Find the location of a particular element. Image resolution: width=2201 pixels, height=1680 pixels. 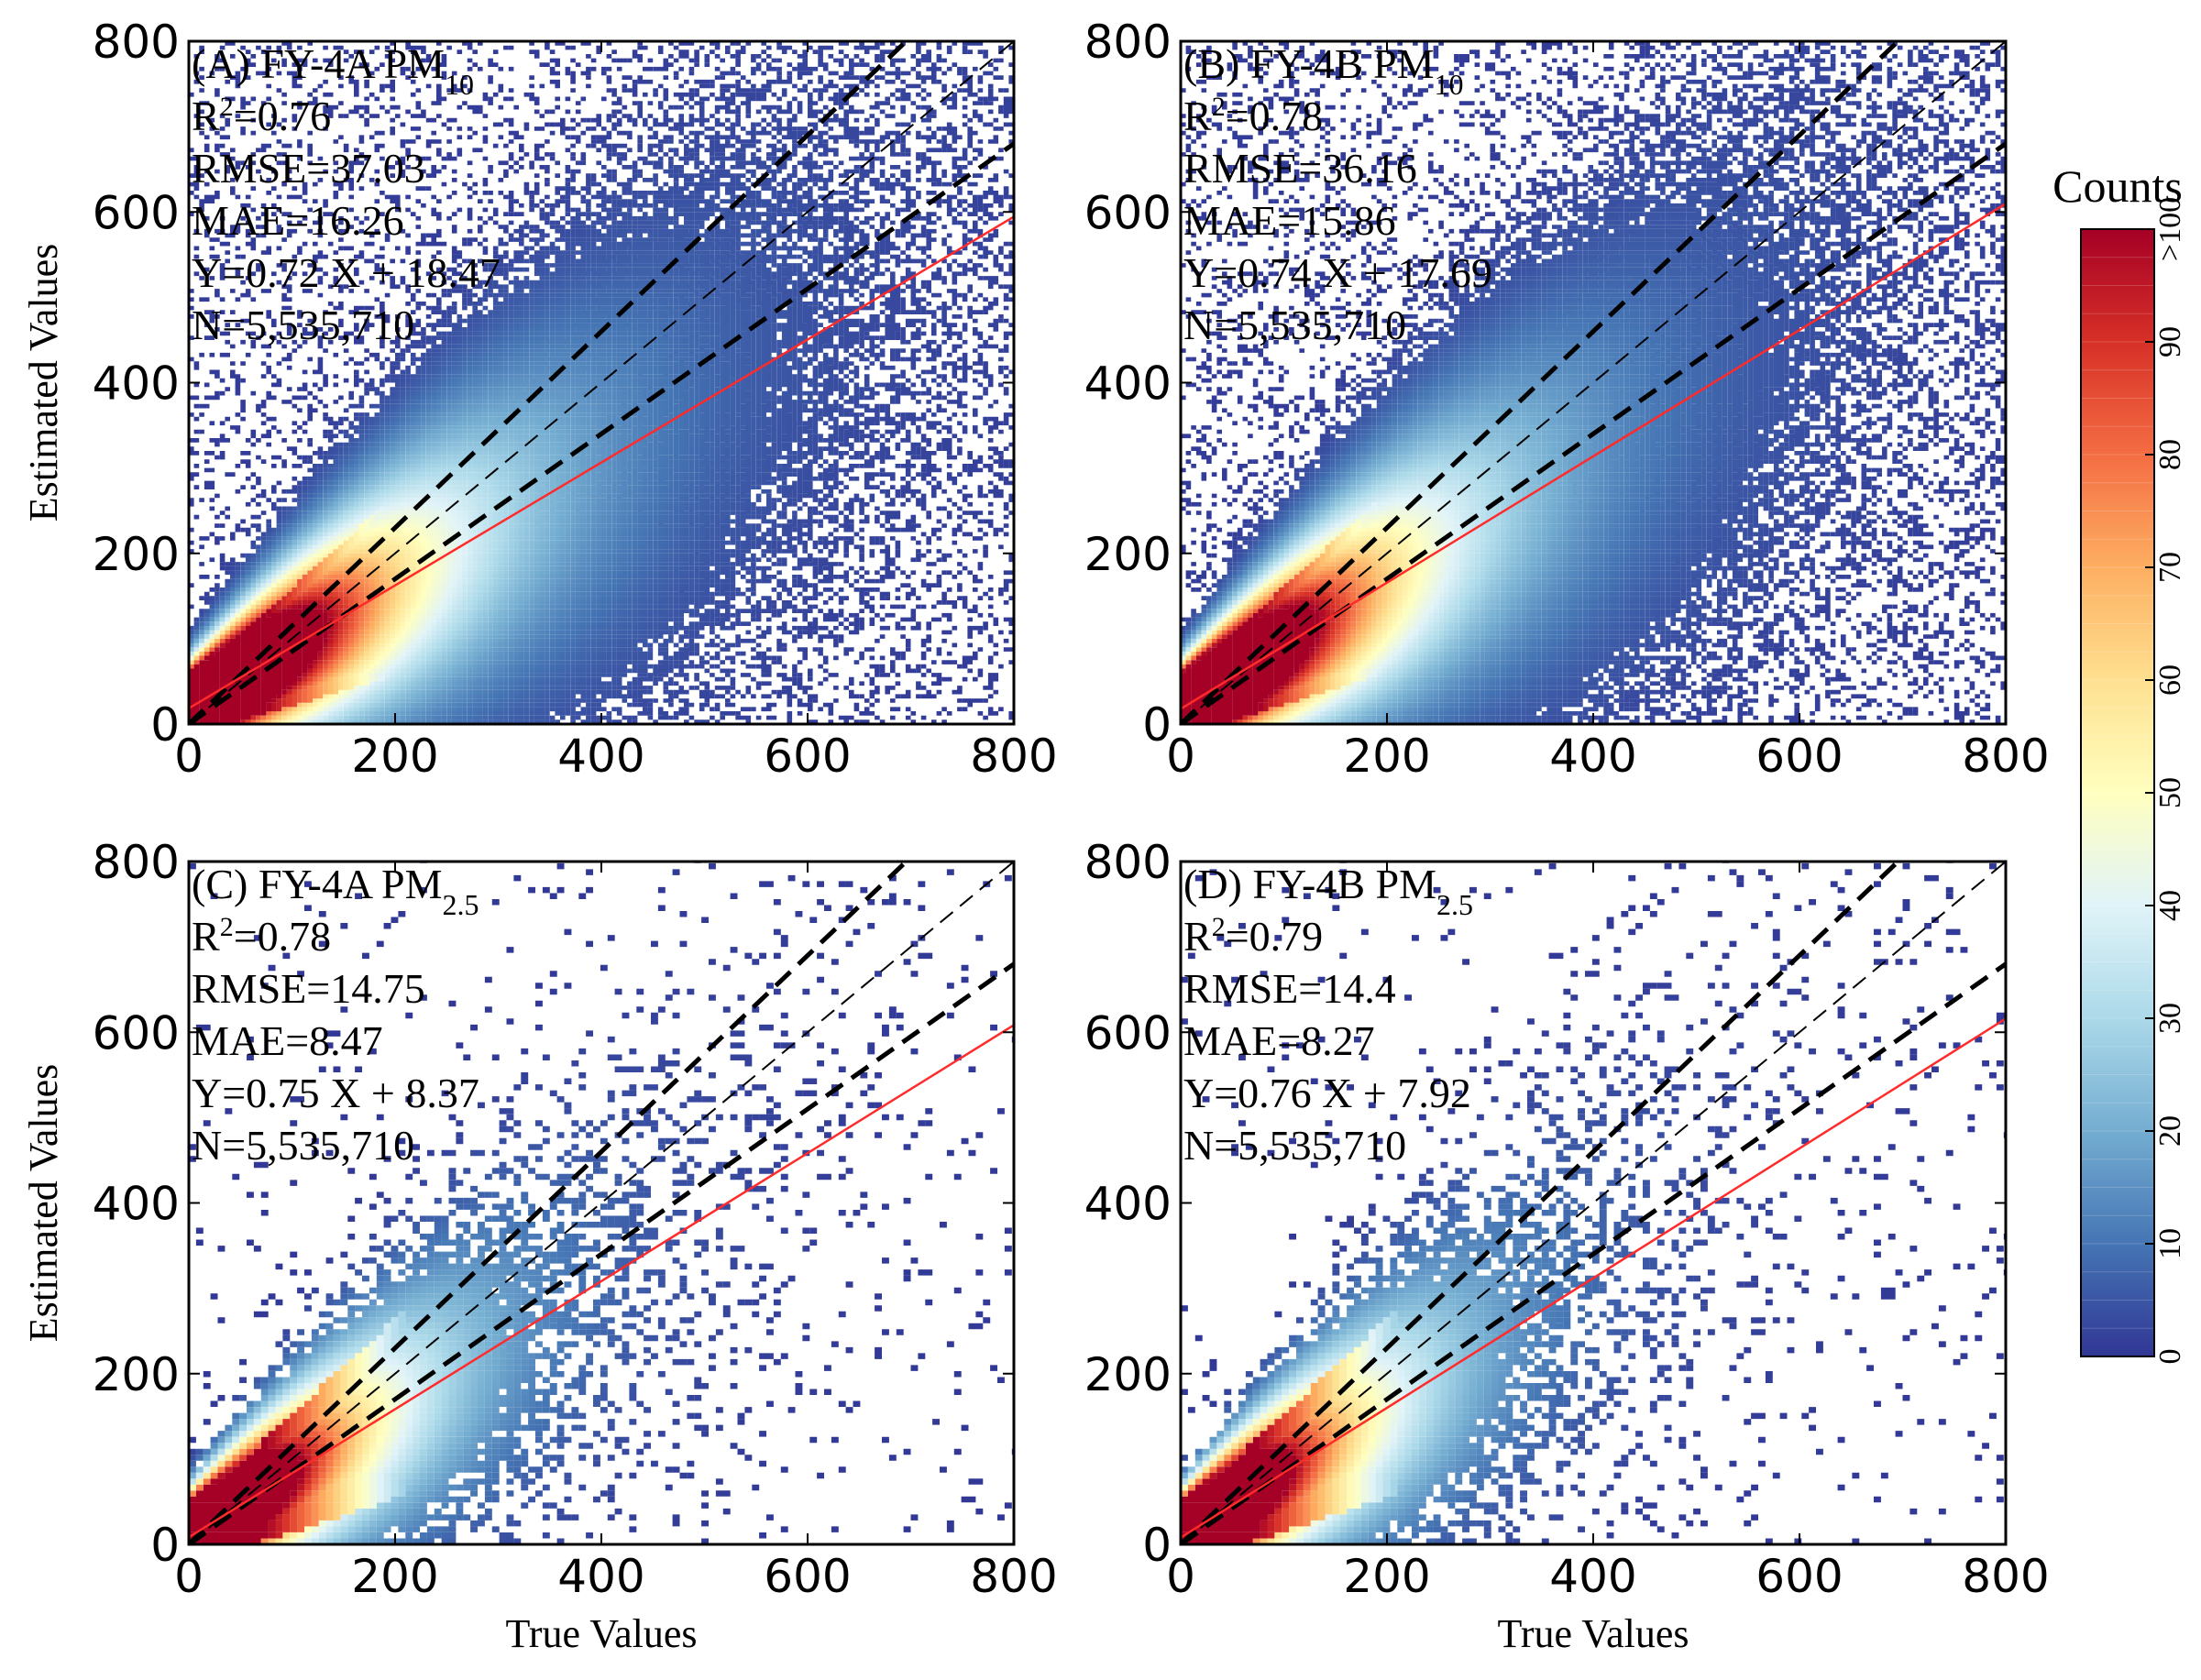

colorbar-title: Counts is located at coordinates (2117, 186).